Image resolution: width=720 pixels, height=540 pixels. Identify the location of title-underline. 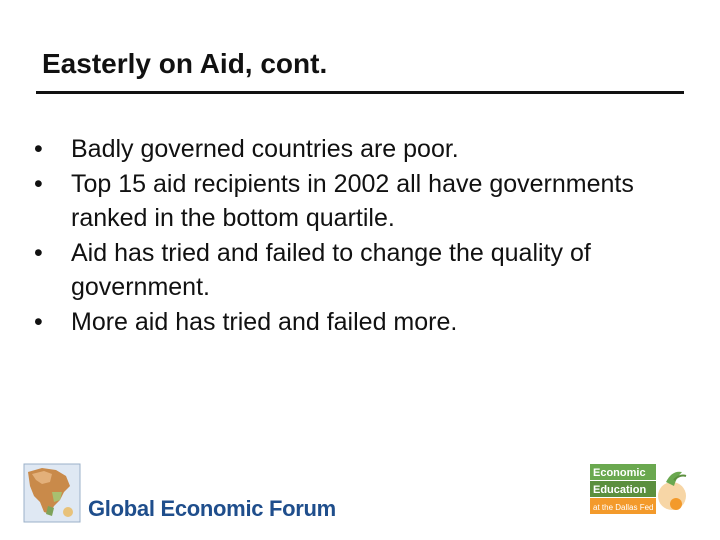
(360, 92).